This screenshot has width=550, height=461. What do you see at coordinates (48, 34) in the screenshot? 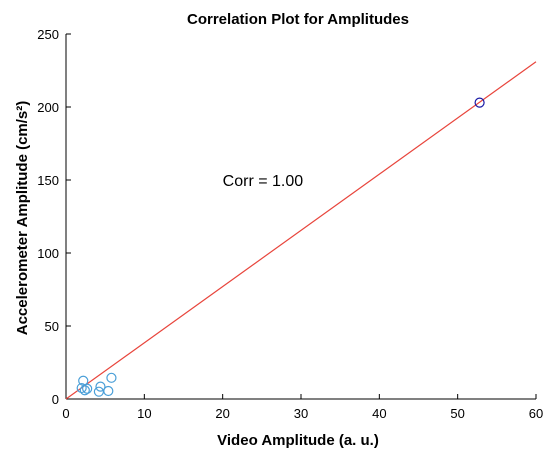
I see `y-tick-label: 250` at bounding box center [48, 34].